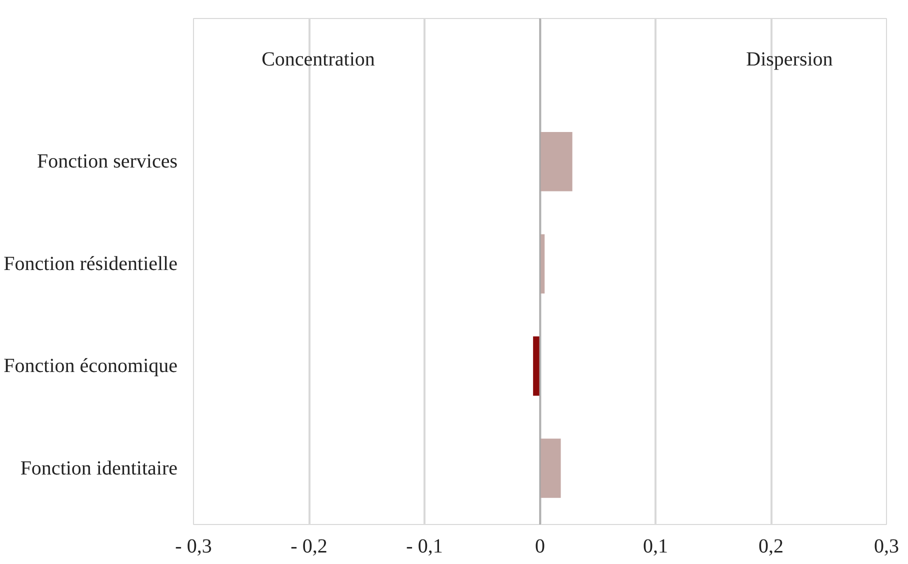 The width and height of the screenshot is (908, 564). Describe the element at coordinates (91, 263) in the screenshot. I see `y-tick-label: Fonction résidentielle` at that location.